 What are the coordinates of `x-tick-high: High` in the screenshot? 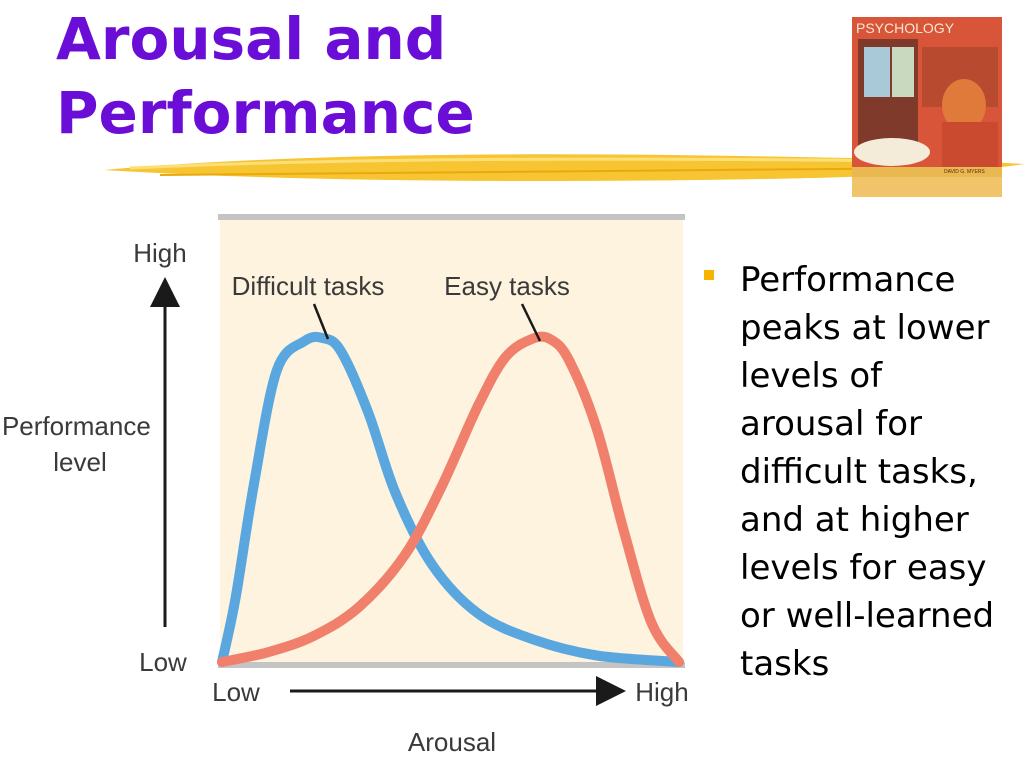 It's located at (661, 692).